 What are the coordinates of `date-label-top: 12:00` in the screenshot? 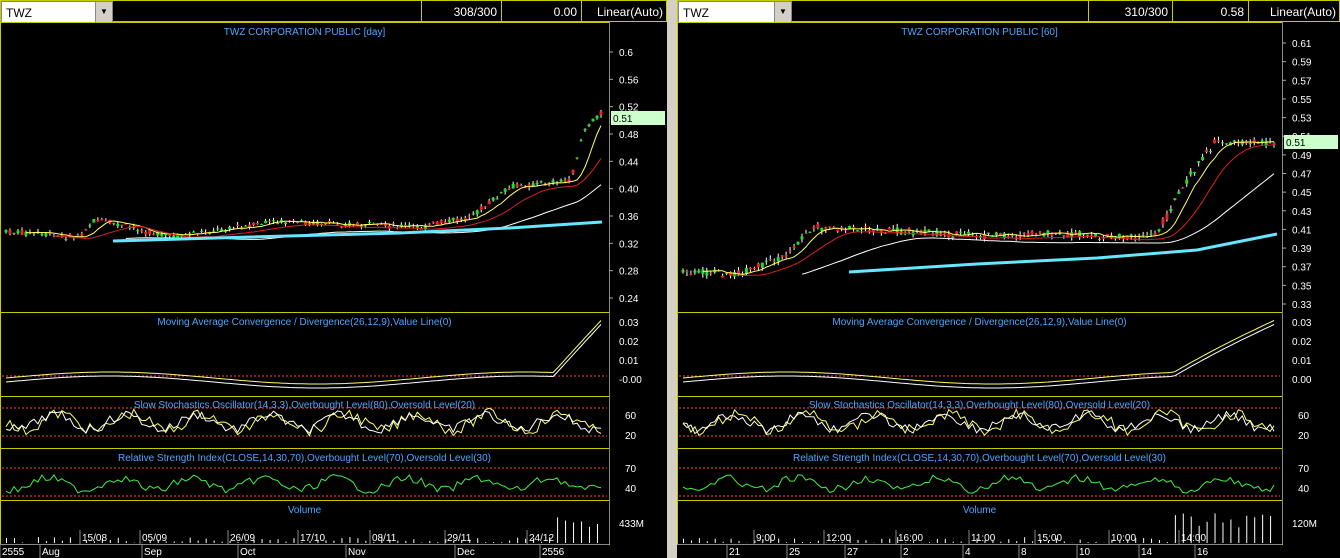 It's located at (838, 538).